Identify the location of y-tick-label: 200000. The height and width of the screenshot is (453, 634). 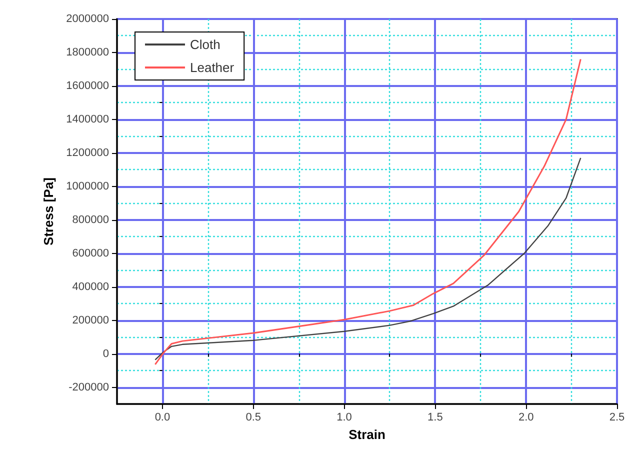
(90, 320).